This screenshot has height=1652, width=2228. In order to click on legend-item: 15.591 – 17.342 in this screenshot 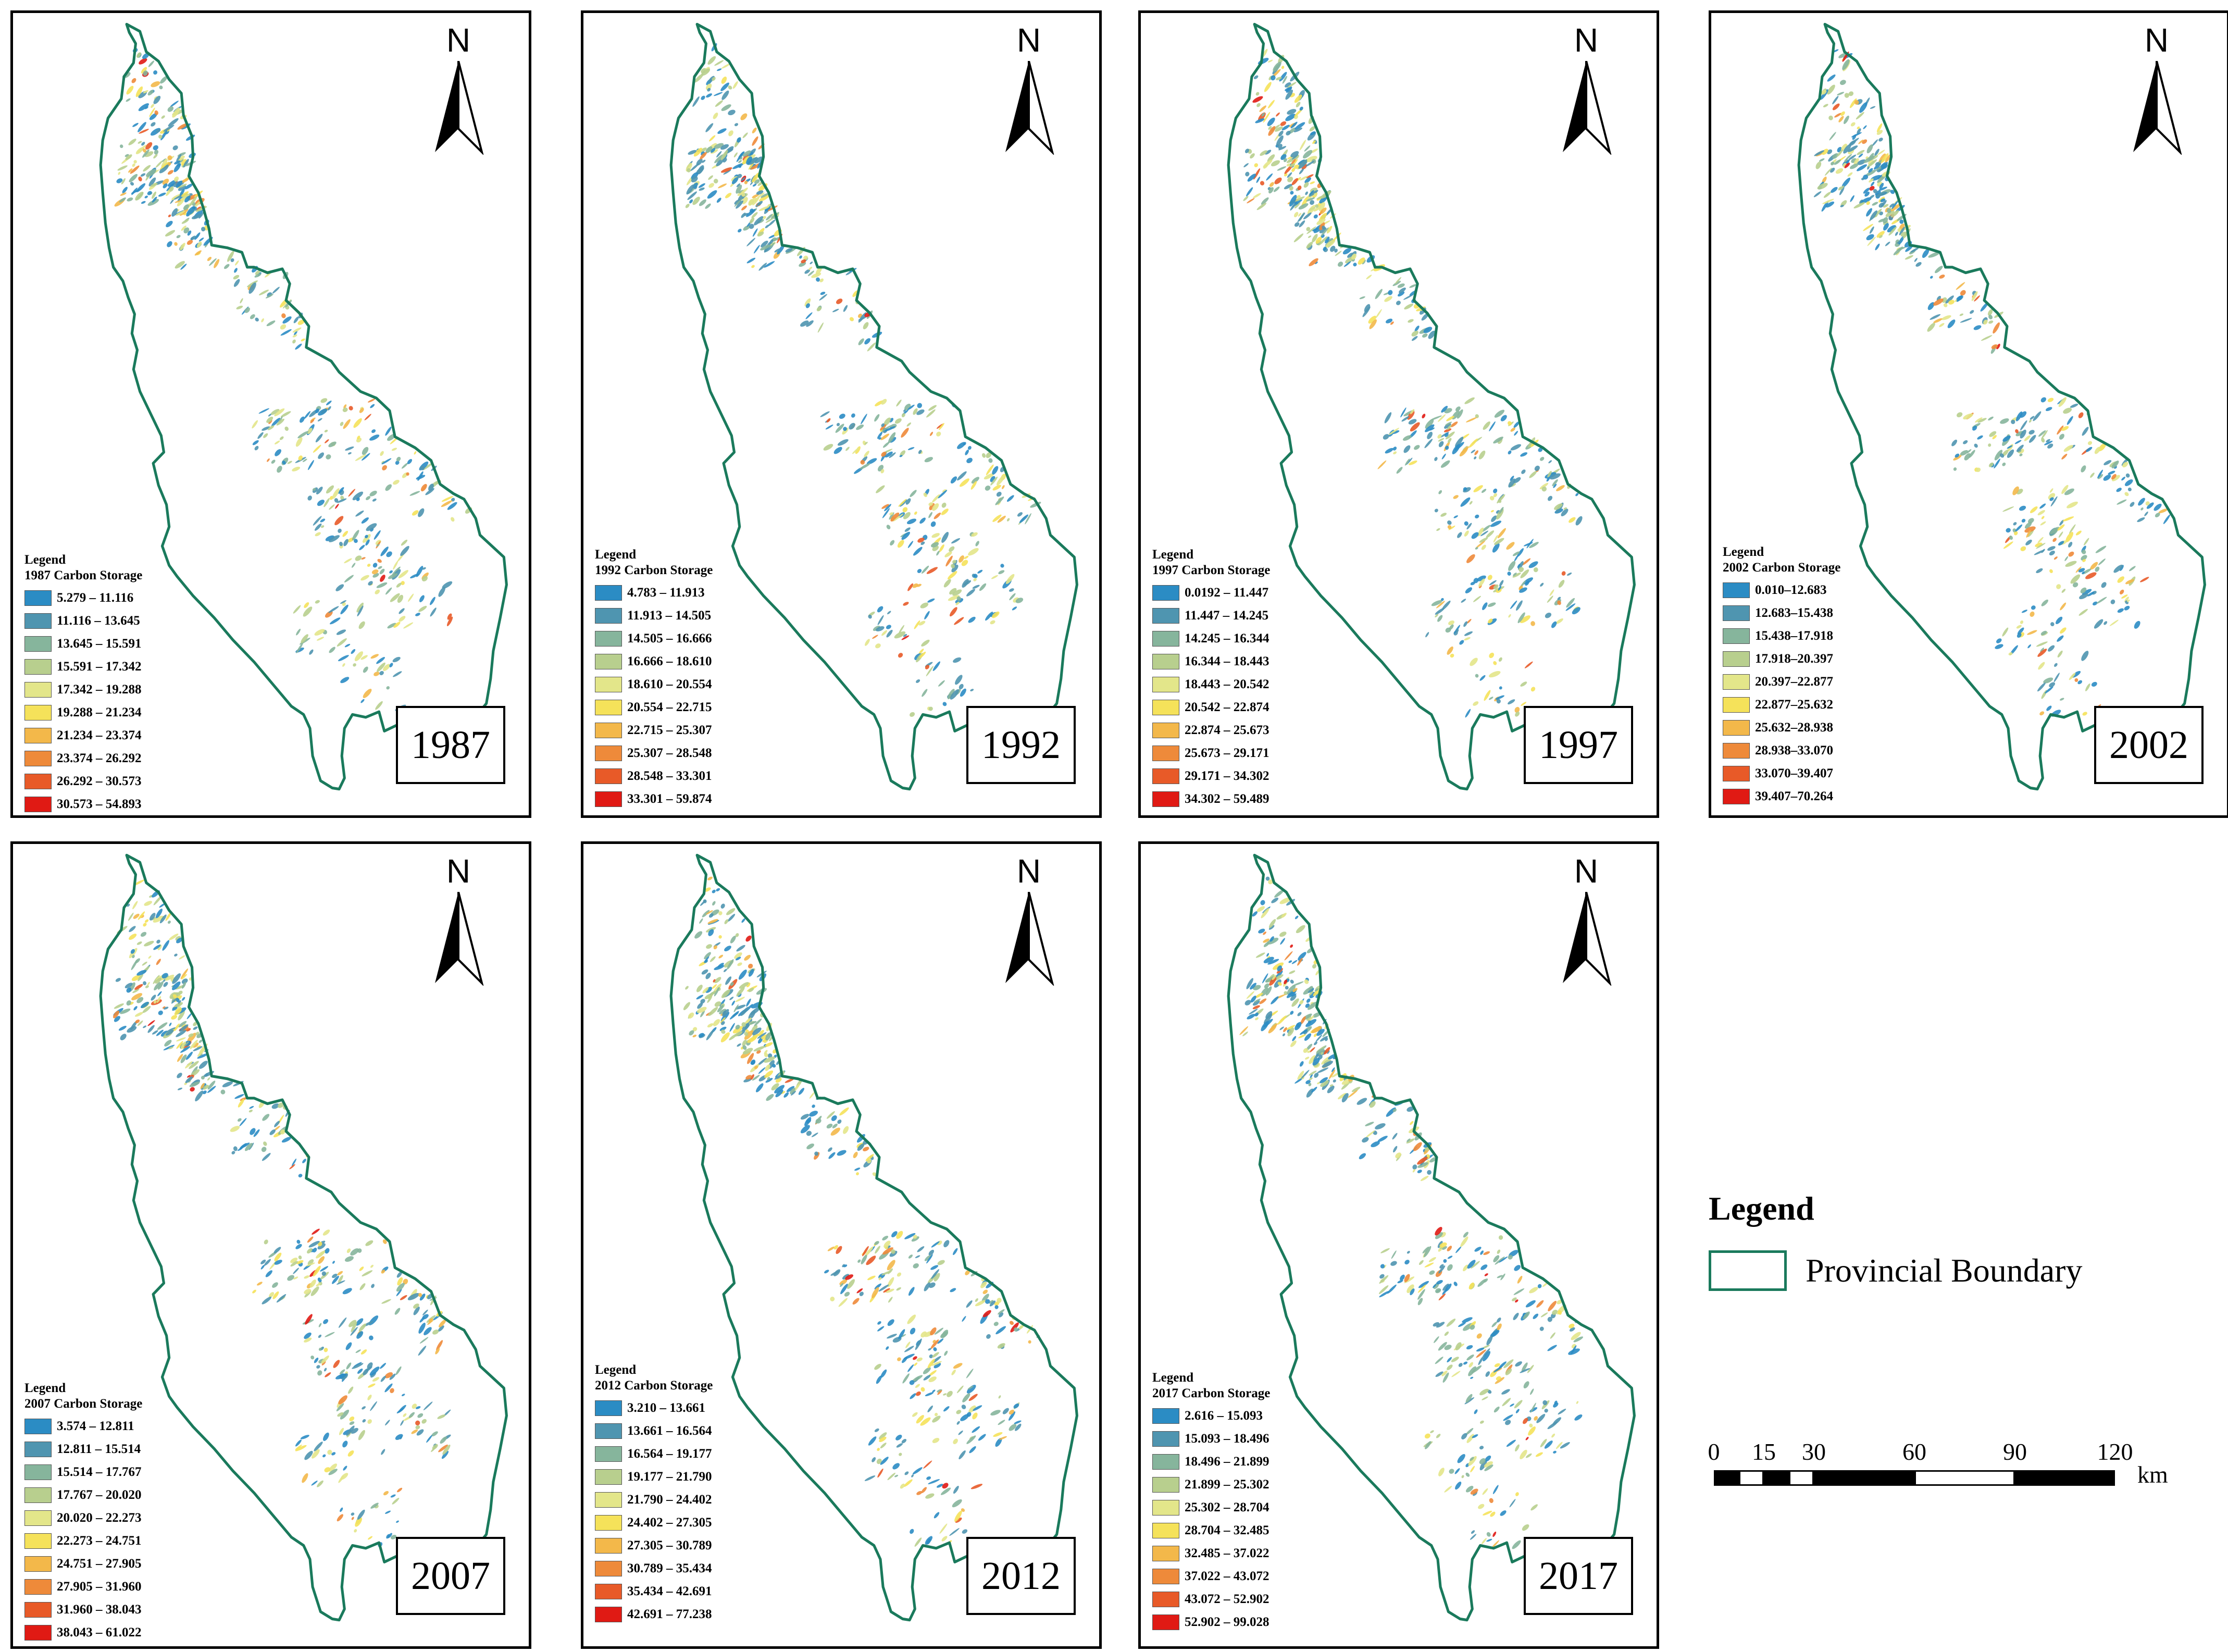, I will do `click(83, 666)`.